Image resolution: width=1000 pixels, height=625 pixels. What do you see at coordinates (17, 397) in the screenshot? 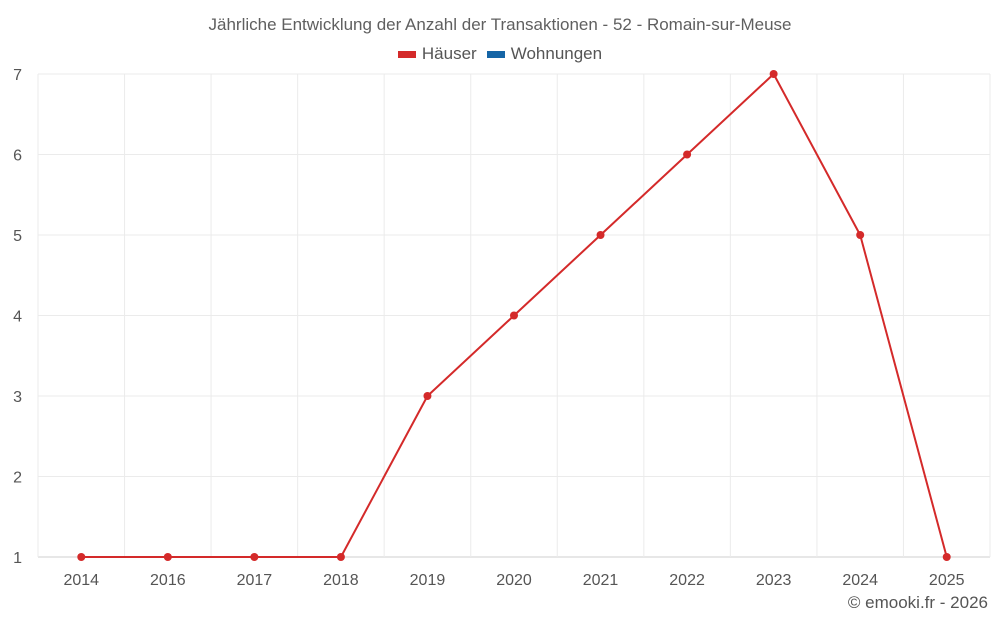
I see `y-tick-label: 3` at bounding box center [17, 397].